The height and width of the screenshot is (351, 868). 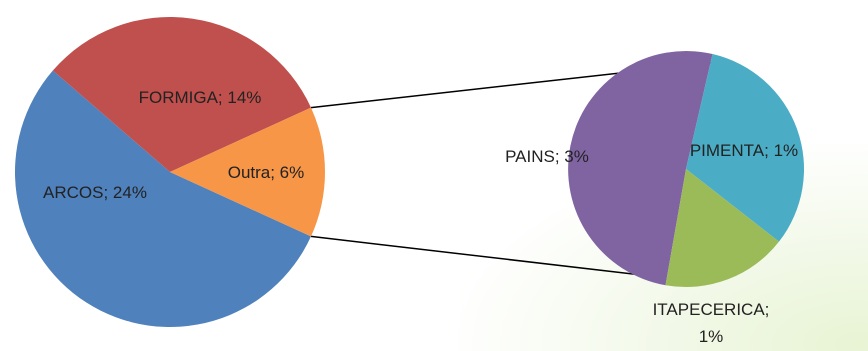 I want to click on slice-itapecerica, so click(x=722, y=228).